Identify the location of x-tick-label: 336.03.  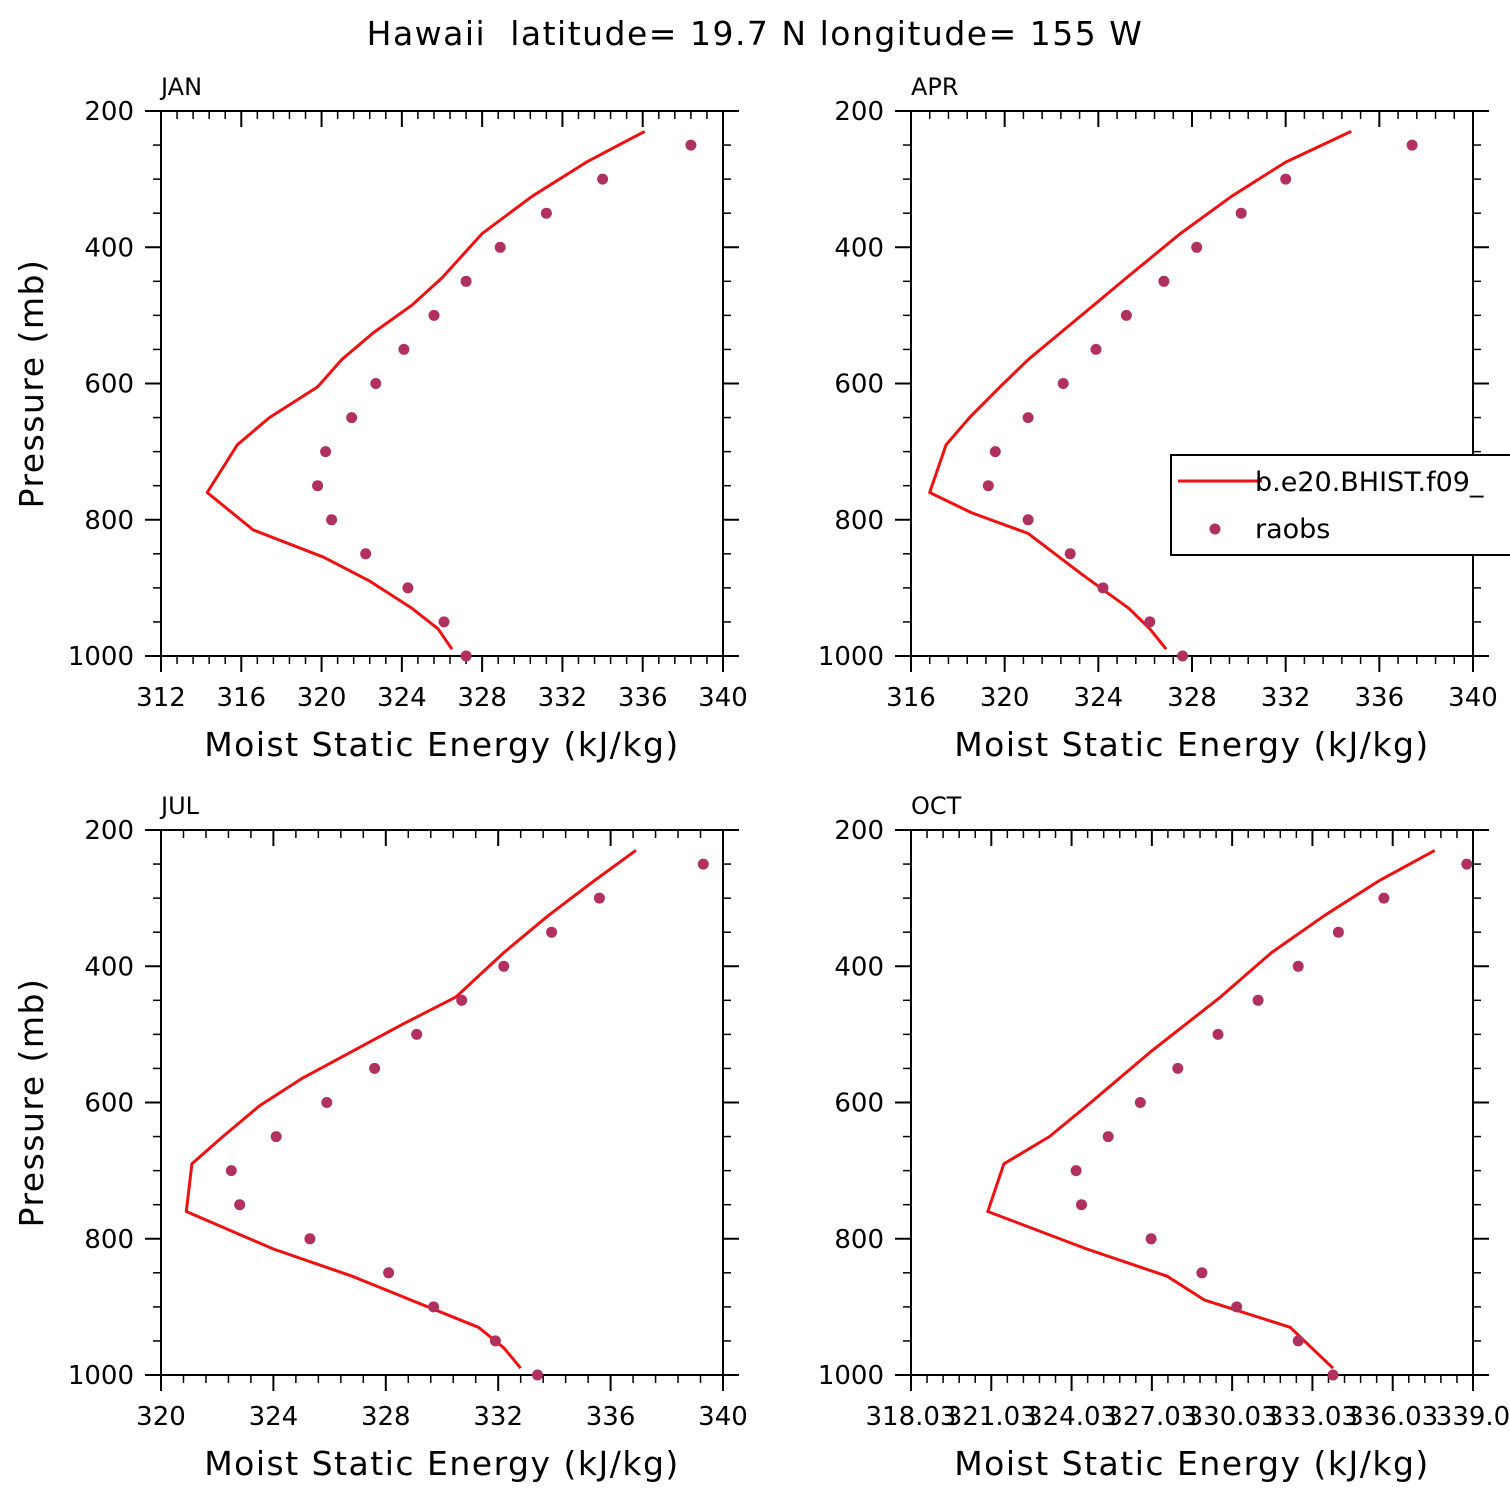
(1392, 1417).